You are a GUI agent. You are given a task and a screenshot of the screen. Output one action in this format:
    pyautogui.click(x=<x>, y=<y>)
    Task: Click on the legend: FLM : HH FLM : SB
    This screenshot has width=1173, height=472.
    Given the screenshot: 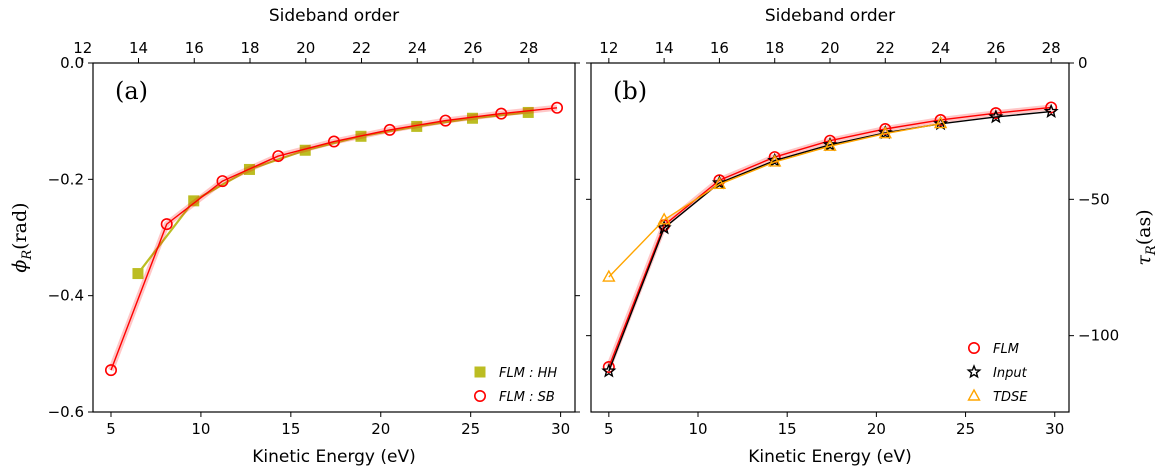 What is the action you would take?
    pyautogui.click(x=515, y=385)
    